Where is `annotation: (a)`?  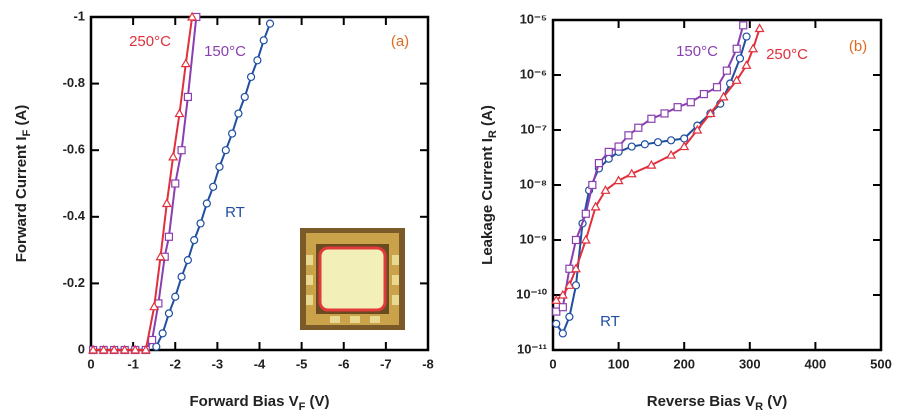 annotation: (a) is located at coordinates (400, 41).